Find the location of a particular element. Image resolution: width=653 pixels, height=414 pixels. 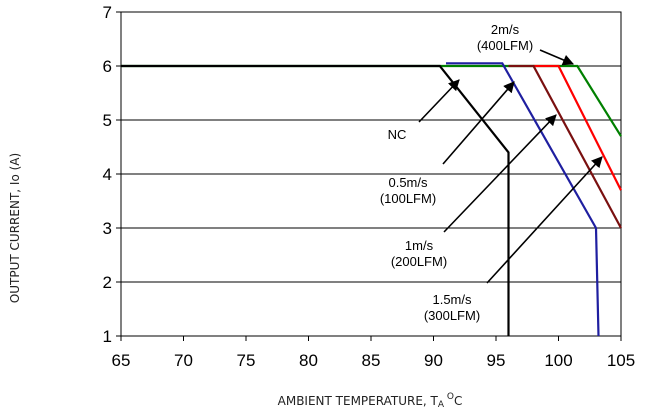

annotation-label: 1.5m/s (300LFM) is located at coordinates (452, 307).